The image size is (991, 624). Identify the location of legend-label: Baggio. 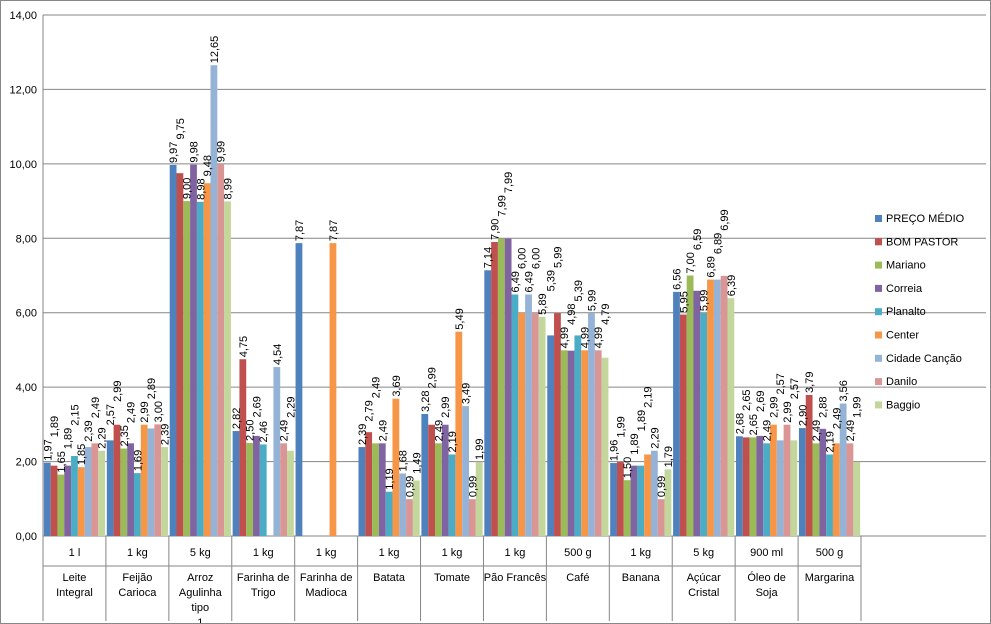
(903, 405).